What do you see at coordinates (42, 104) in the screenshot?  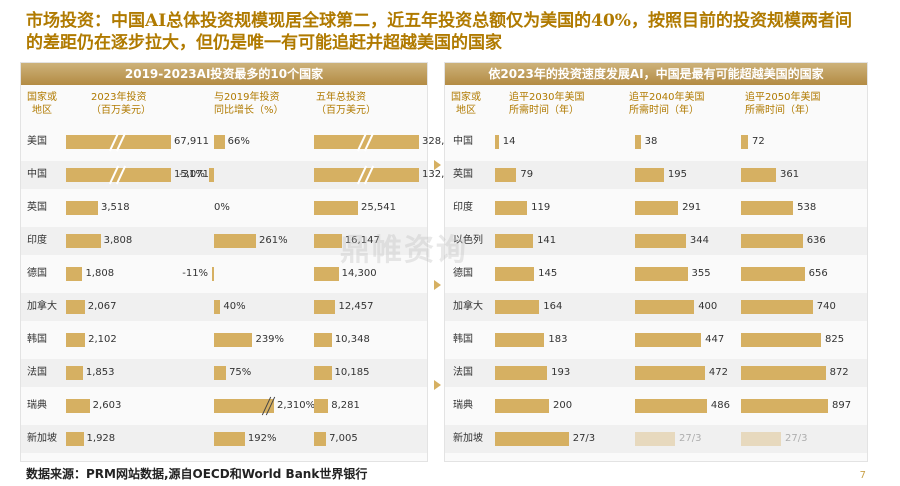 I see `country-header: 国家或 地区` at bounding box center [42, 104].